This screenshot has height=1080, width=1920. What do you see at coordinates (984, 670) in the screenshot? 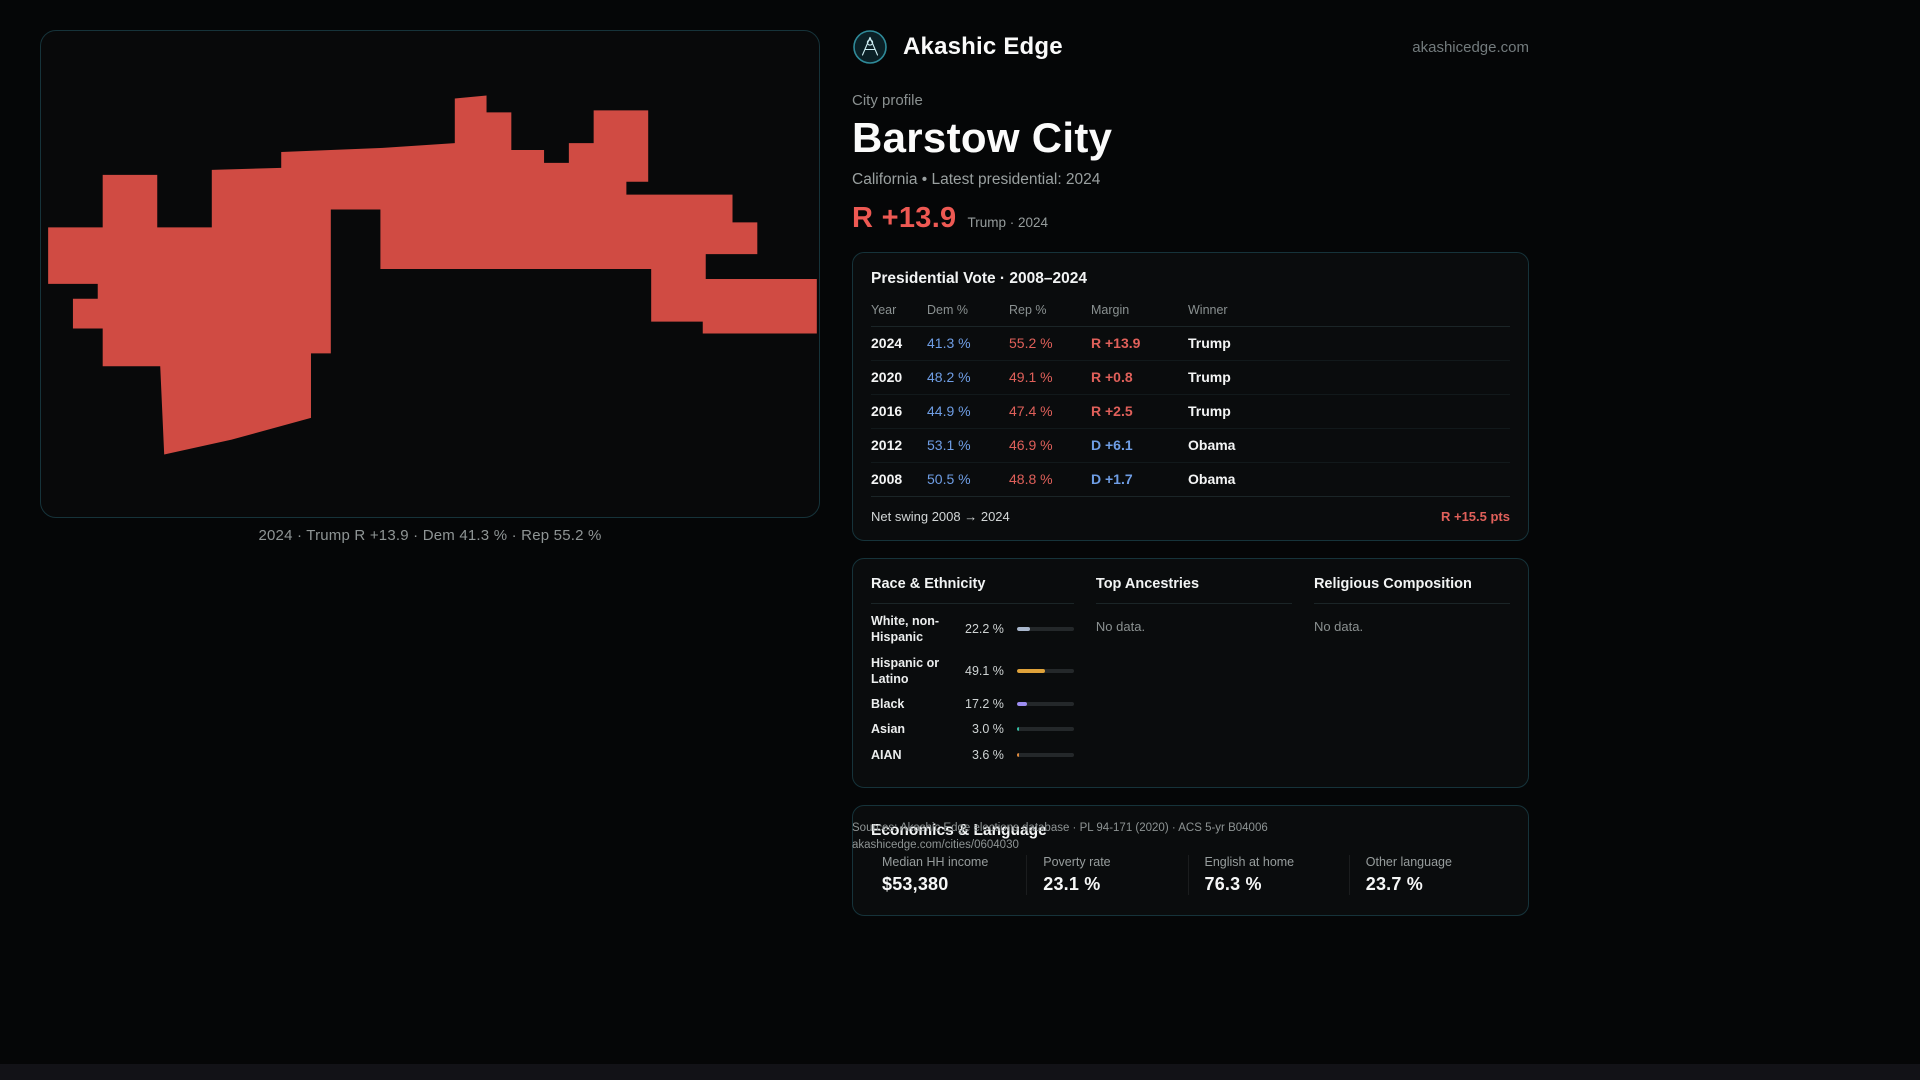
I see `race-value: 49.1 %` at bounding box center [984, 670].